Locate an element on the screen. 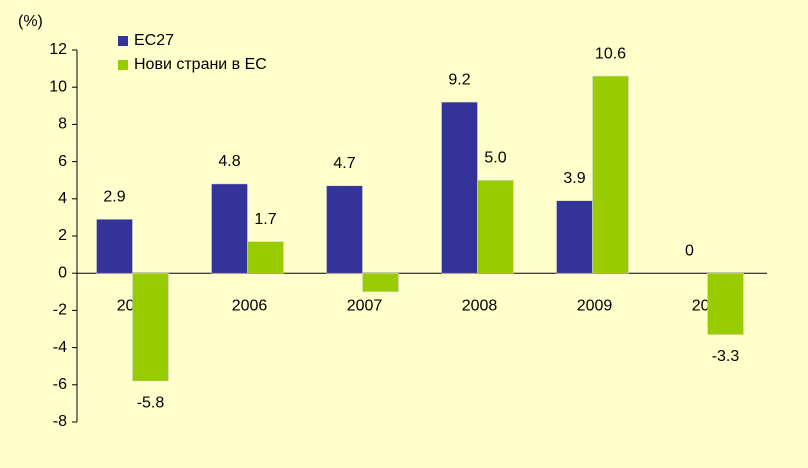 This screenshot has height=468, width=808. y-tick-label: 12 is located at coordinates (58, 49).